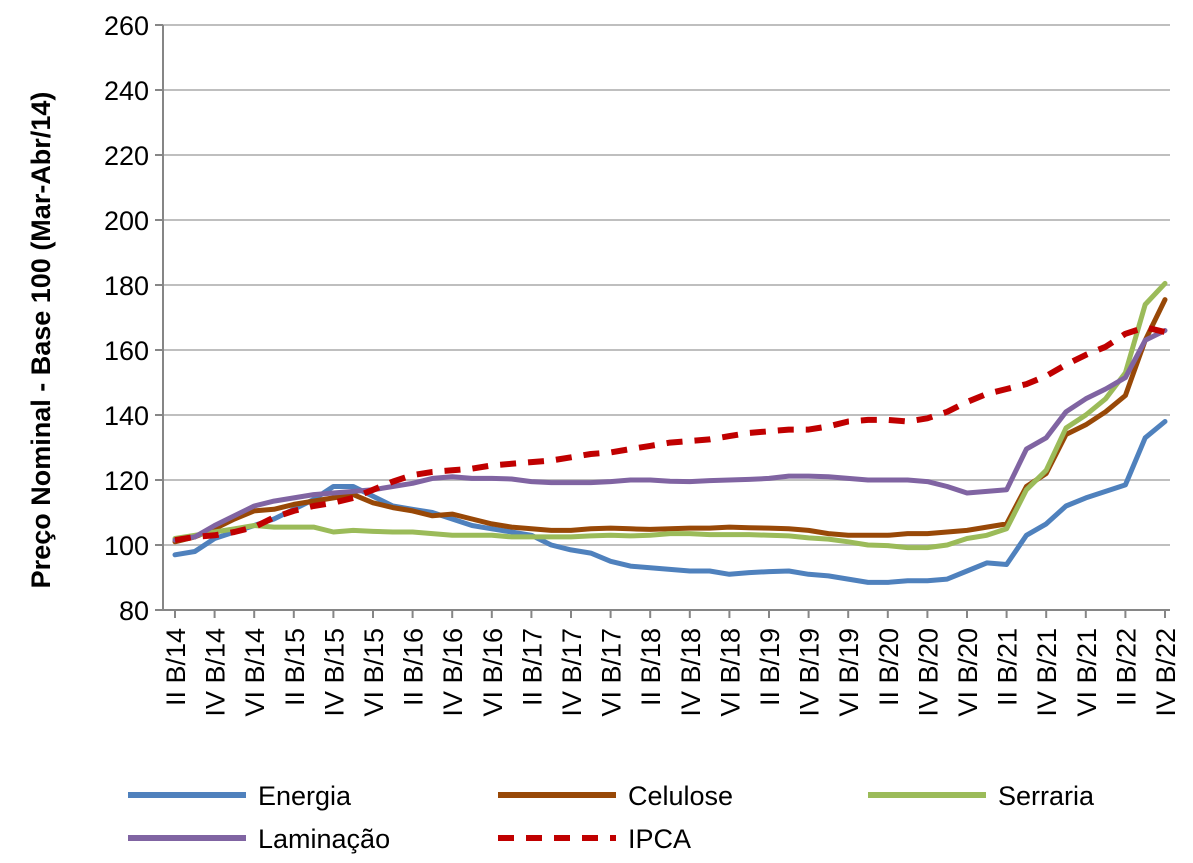 This screenshot has width=1193, height=863. What do you see at coordinates (493, 672) in the screenshot?
I see `x-tick-label: VI B/16` at bounding box center [493, 672].